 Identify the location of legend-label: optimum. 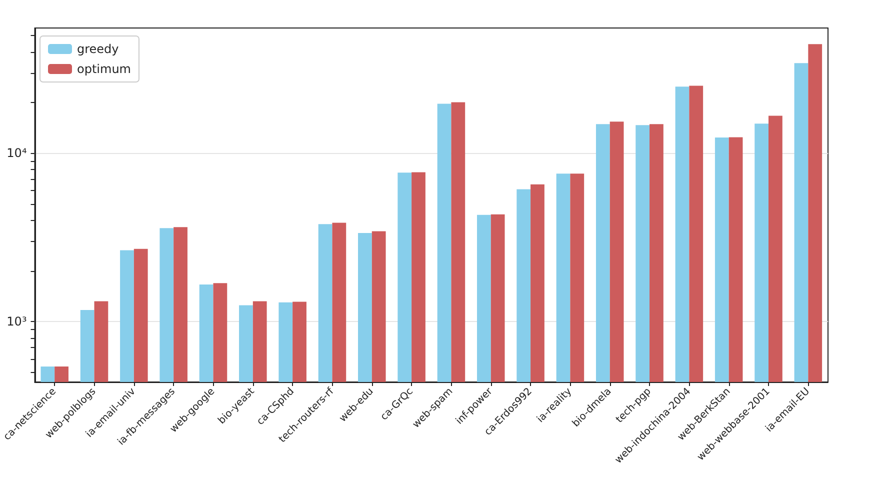
(104, 69).